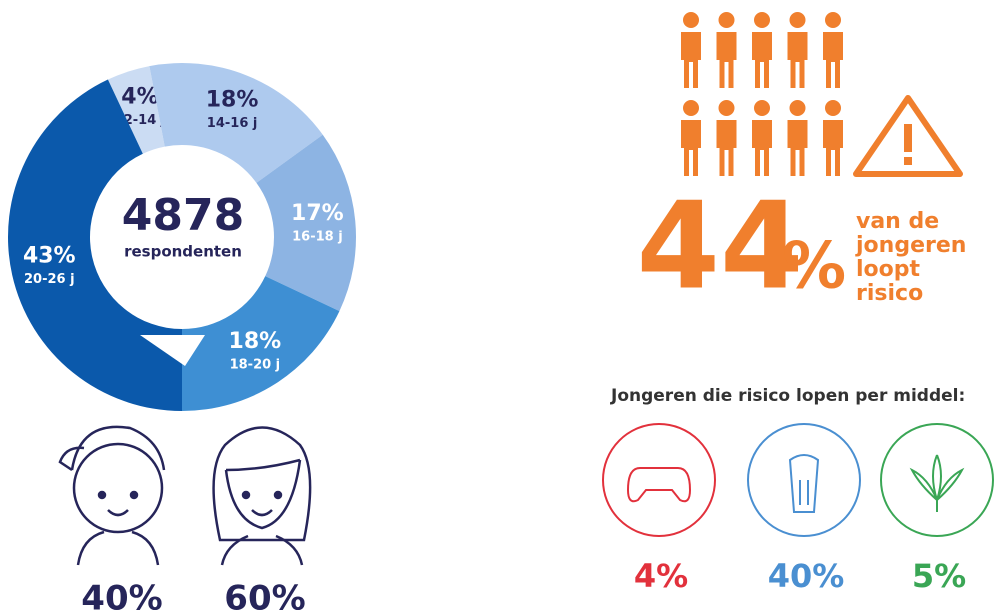  What do you see at coordinates (720, 247) in the screenshot?
I see `risk-value: 44` at bounding box center [720, 247].